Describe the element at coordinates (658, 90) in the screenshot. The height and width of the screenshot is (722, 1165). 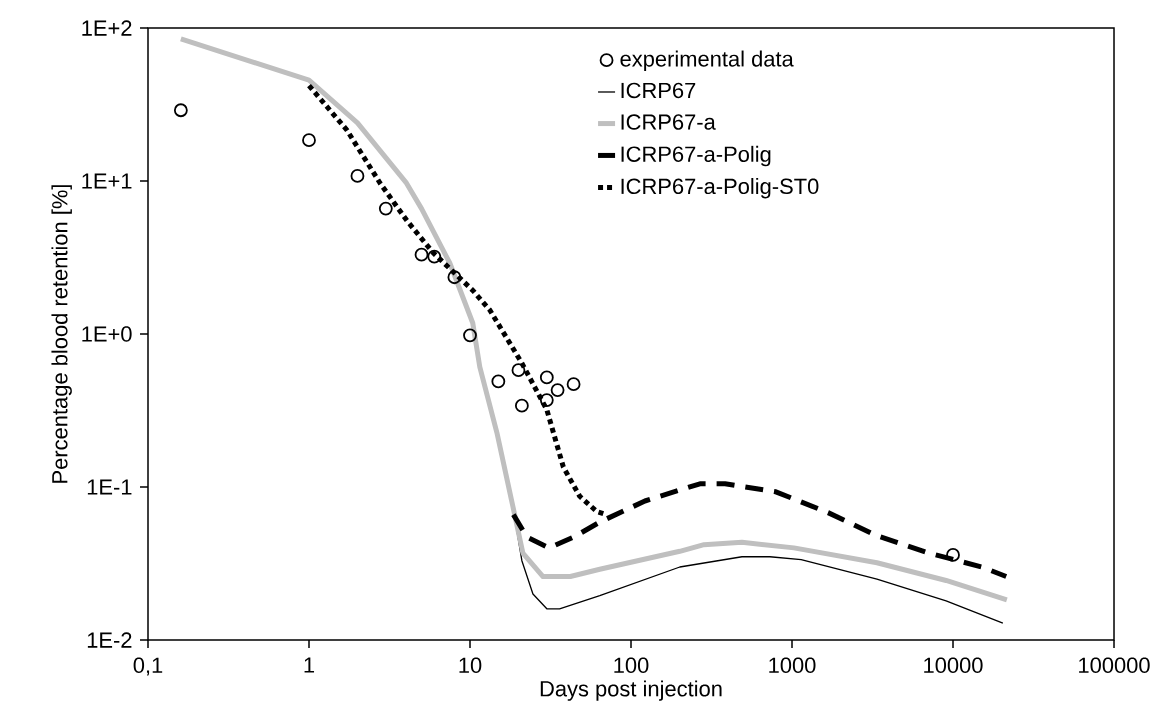
I see `legend-label: ICRP67` at that location.